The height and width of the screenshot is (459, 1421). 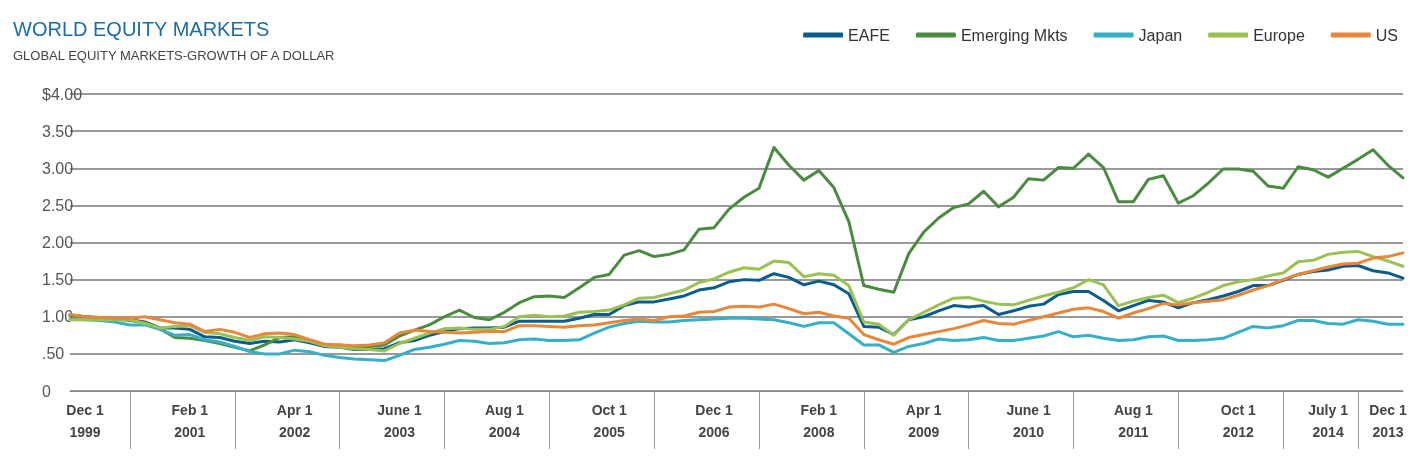 I want to click on legend-label: US, so click(x=1387, y=35).